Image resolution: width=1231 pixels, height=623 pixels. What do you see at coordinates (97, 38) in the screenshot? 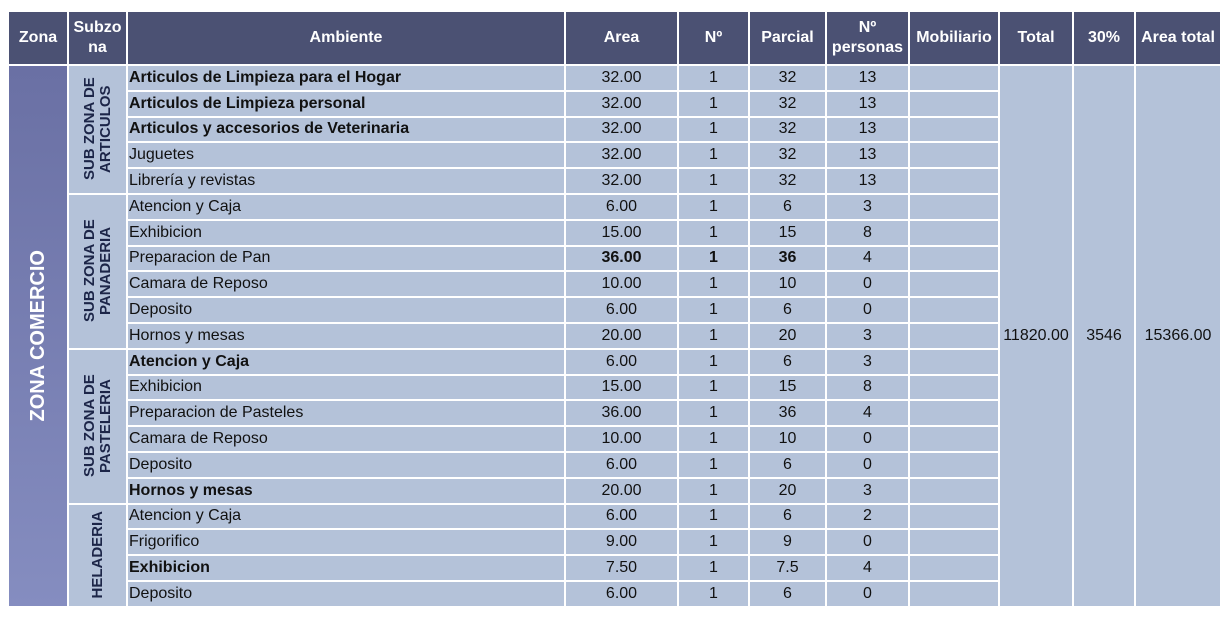
I see `column-header: Subzona` at bounding box center [97, 38].